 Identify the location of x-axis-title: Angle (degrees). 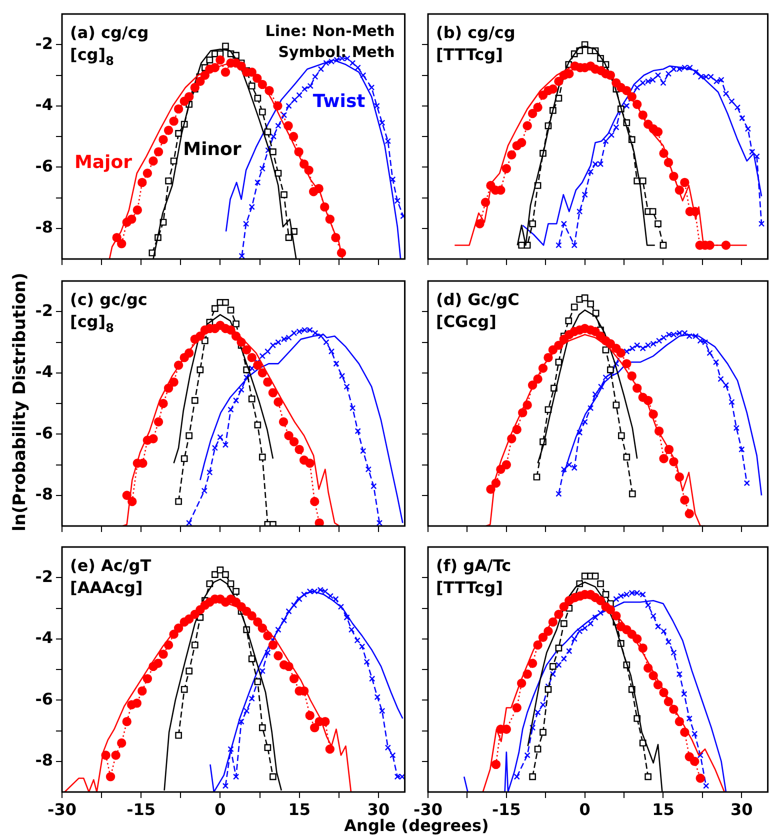
(416, 825).